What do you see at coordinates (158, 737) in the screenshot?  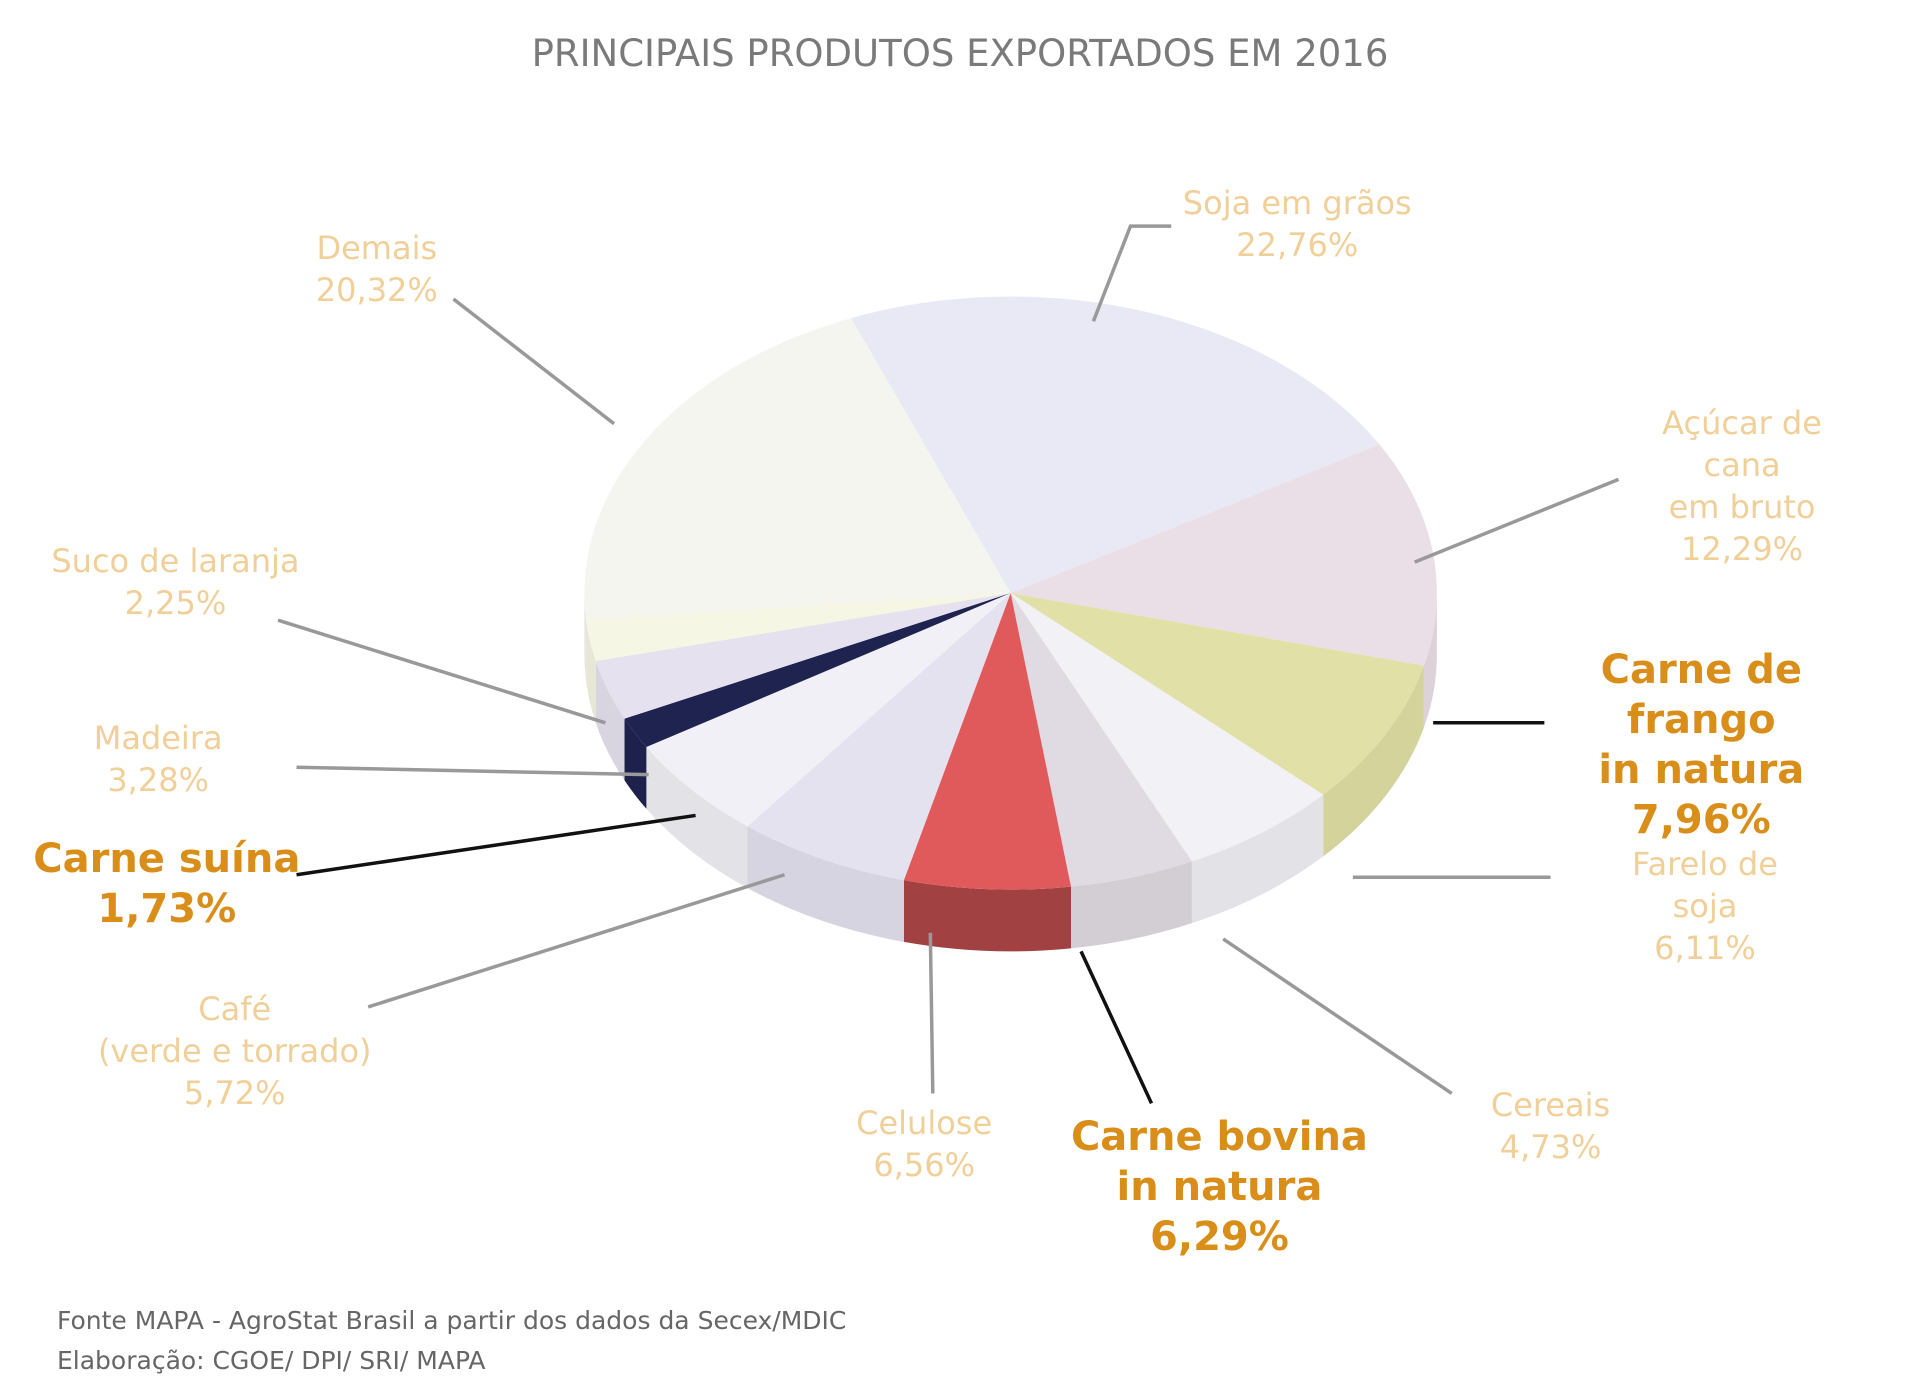 I see `slice-name: Madeira` at bounding box center [158, 737].